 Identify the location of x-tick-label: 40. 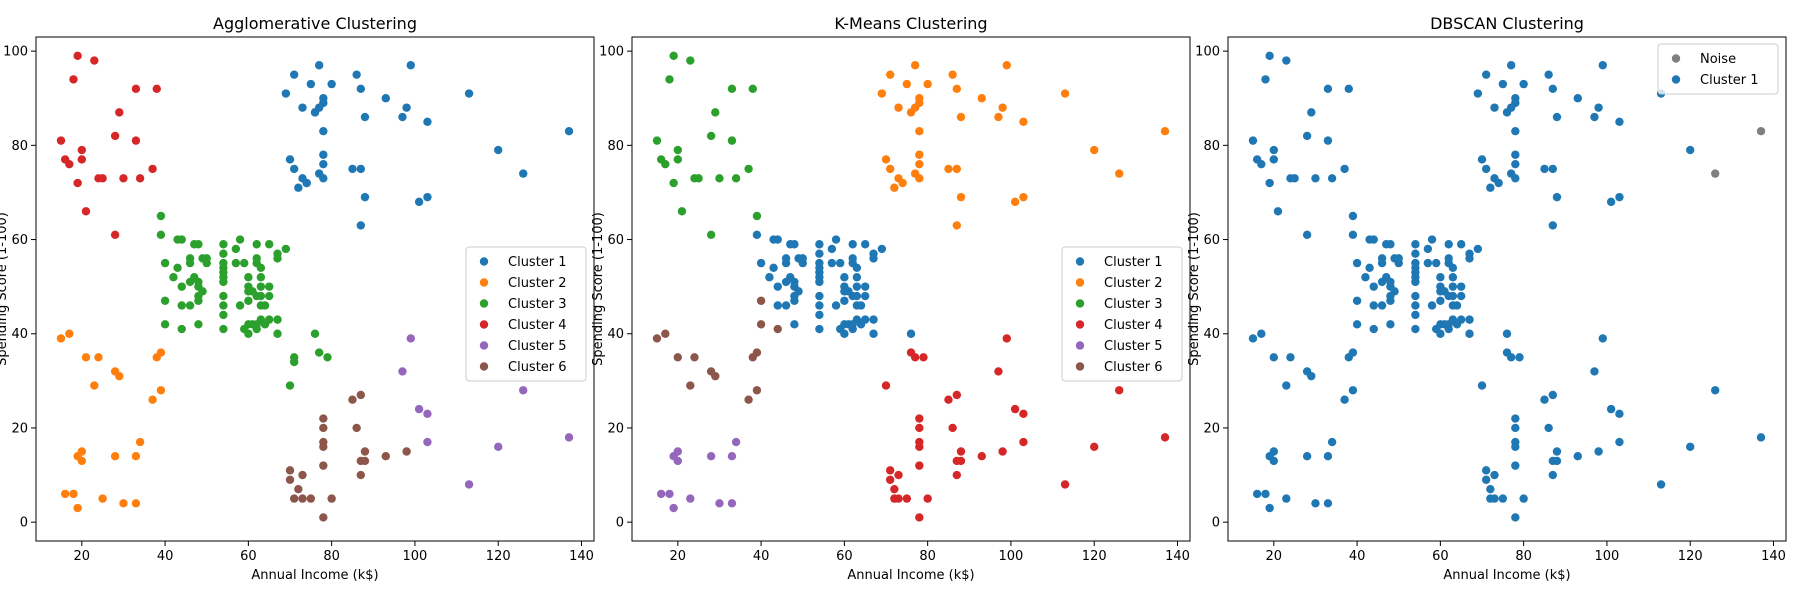
(761, 556).